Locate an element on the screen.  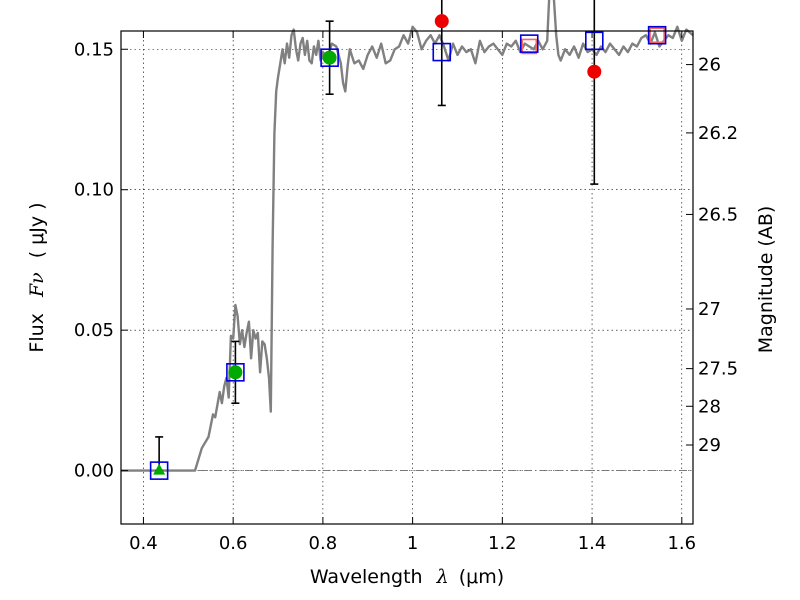
x-tick-label: 0.6 is located at coordinates (233, 543).